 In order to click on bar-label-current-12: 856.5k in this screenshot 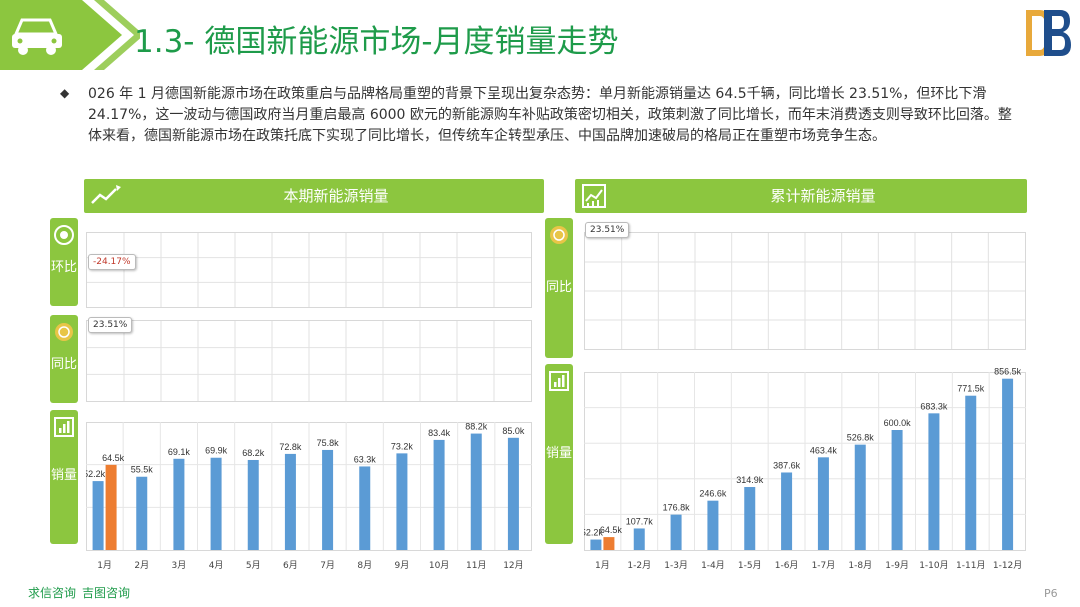, I will do `click(1008, 372)`.